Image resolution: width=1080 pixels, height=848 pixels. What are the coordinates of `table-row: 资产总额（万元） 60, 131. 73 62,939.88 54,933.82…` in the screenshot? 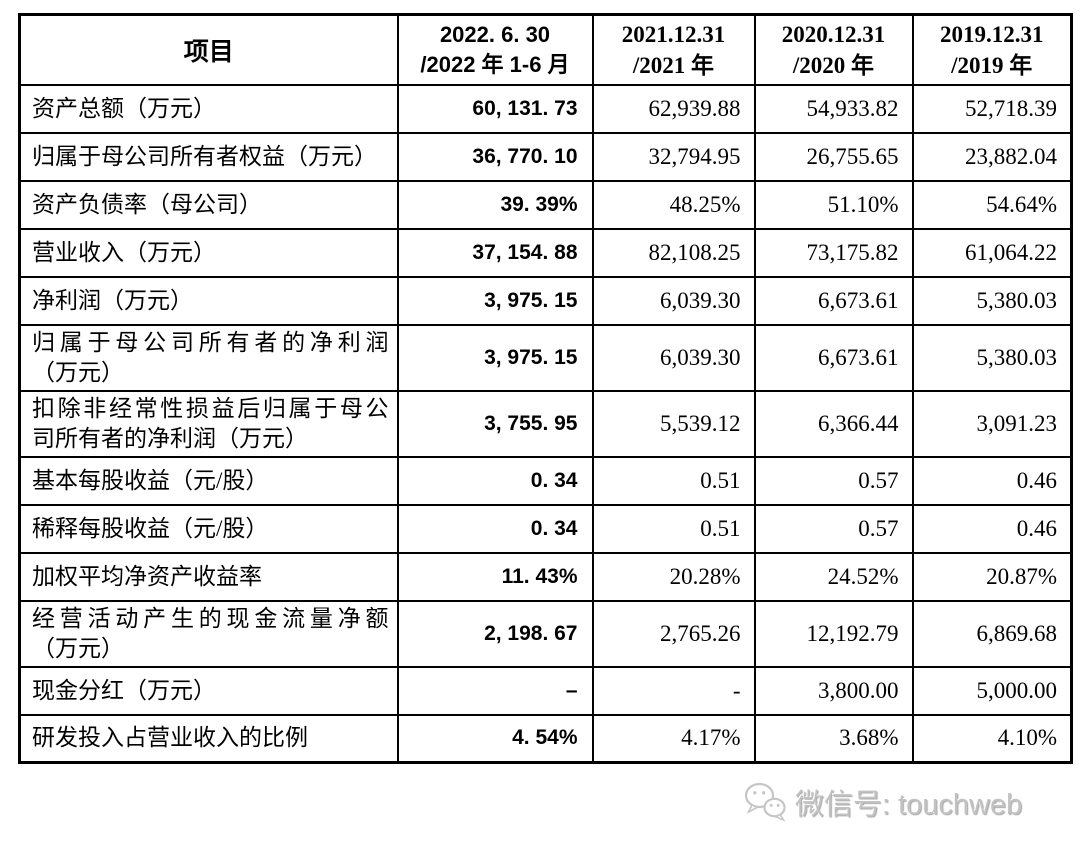 It's located at (545, 108).